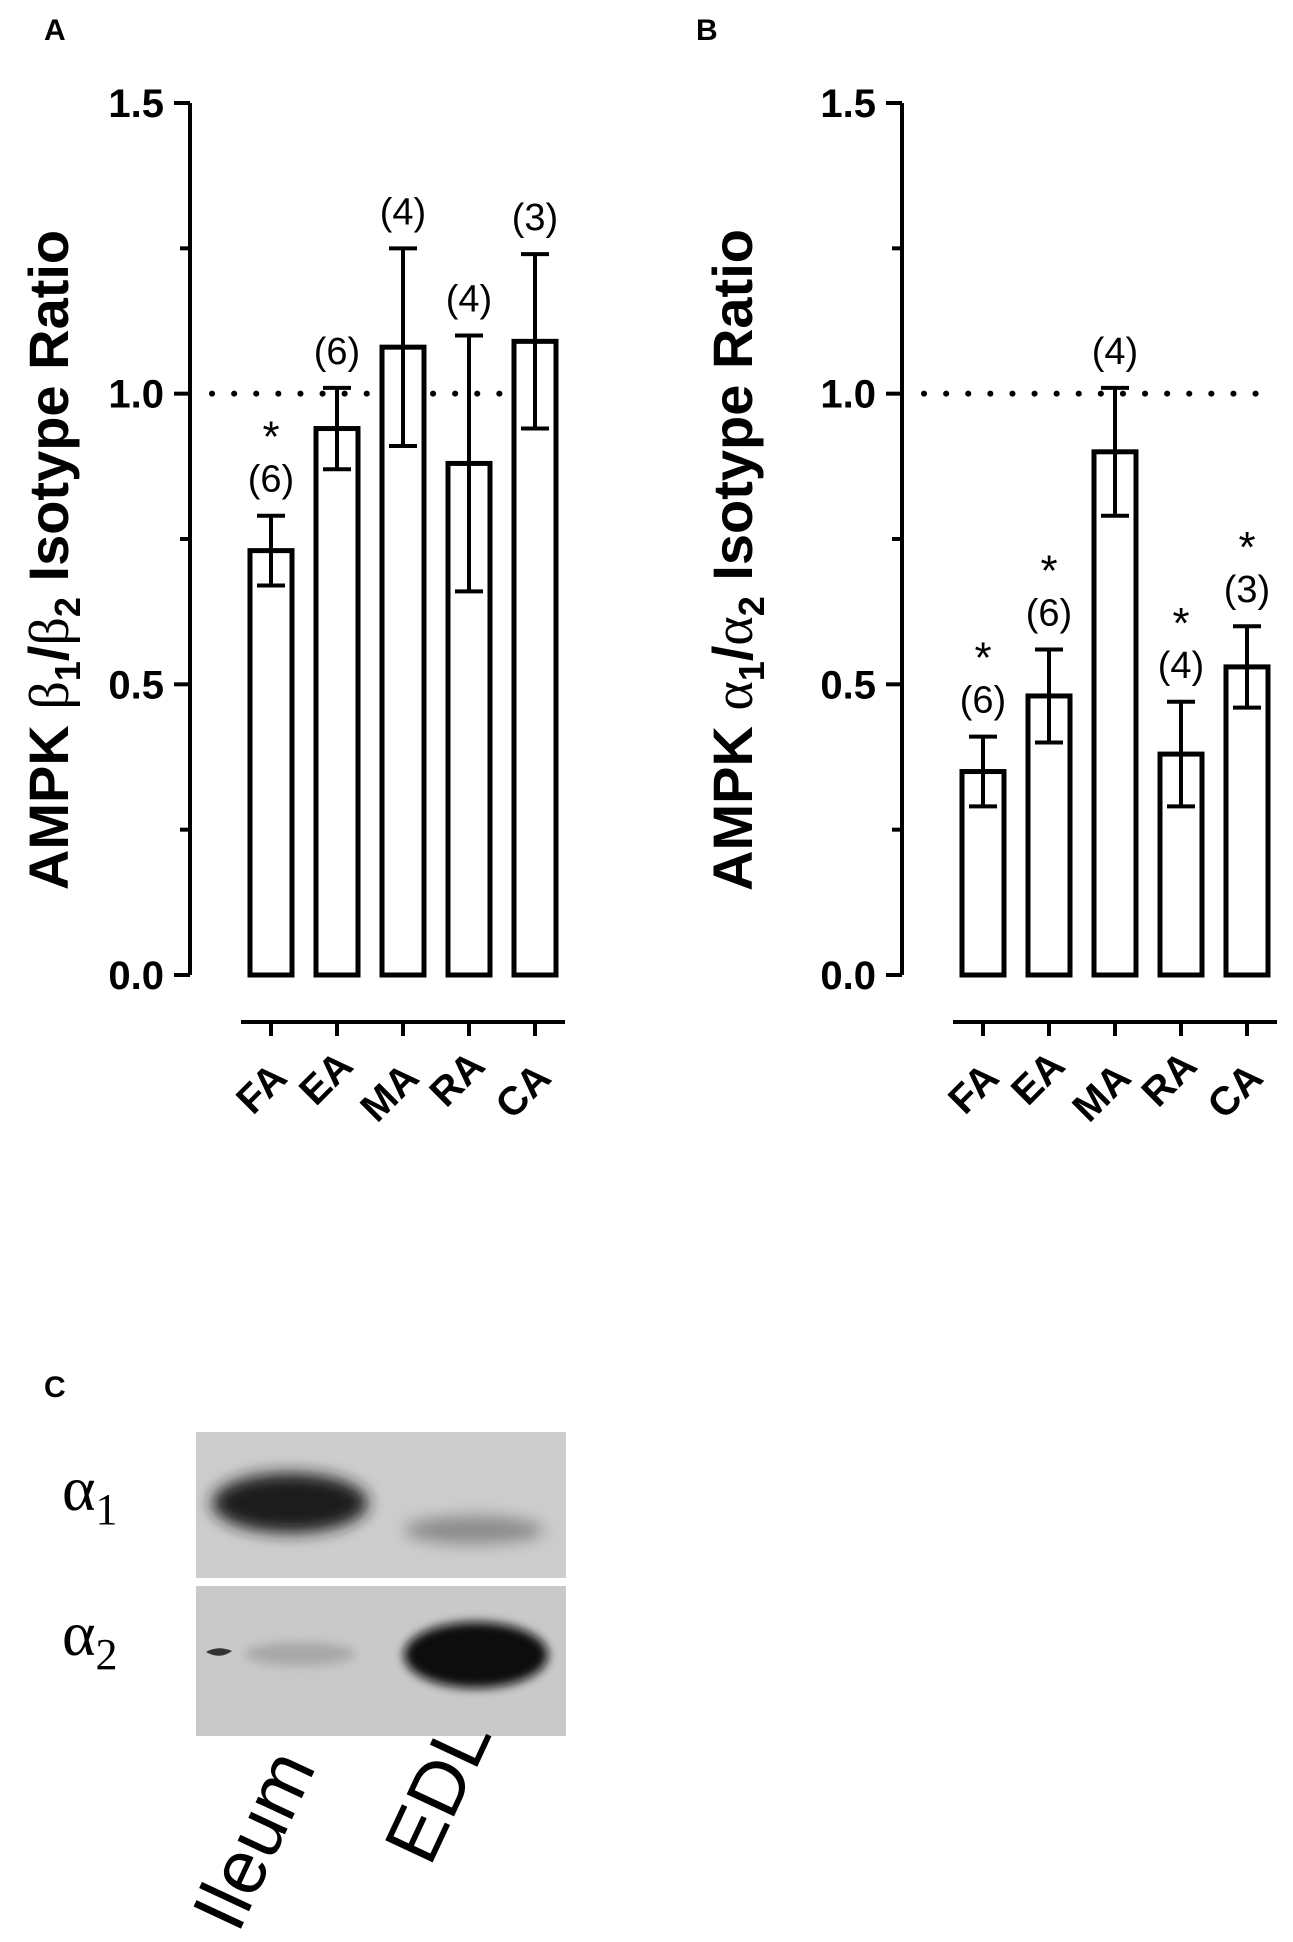 The image size is (1293, 1942). What do you see at coordinates (535, 658) in the screenshot?
I see `chart-a-bar-CA` at bounding box center [535, 658].